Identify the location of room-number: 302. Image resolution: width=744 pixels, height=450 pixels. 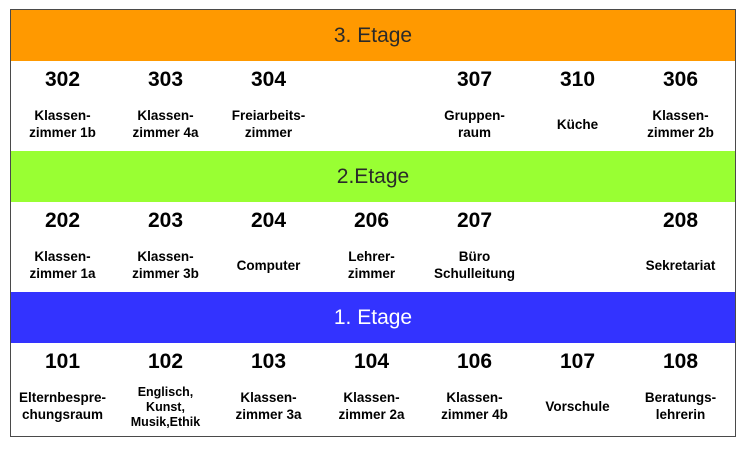
(62, 79).